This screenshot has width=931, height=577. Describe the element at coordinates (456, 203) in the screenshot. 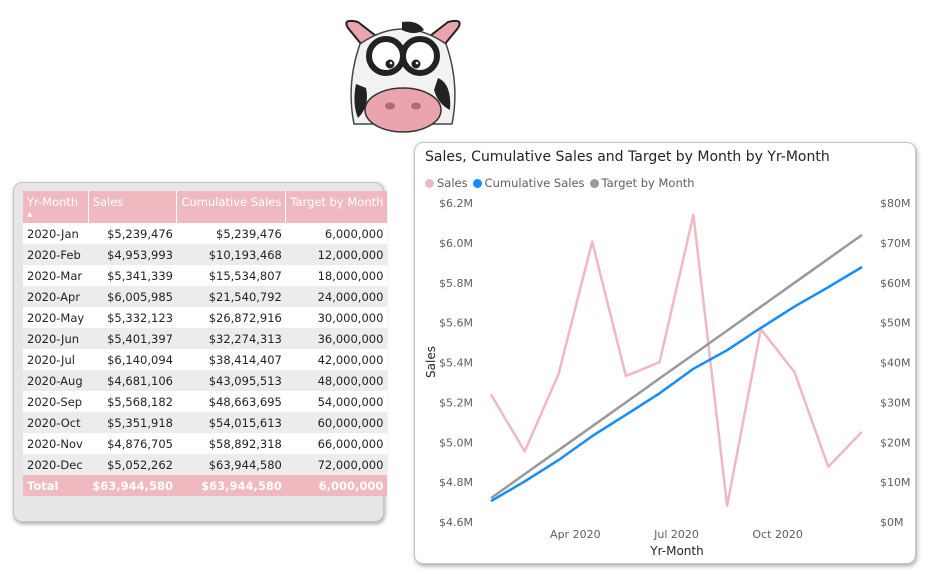

I see `y-tick-label: $6.2M` at that location.